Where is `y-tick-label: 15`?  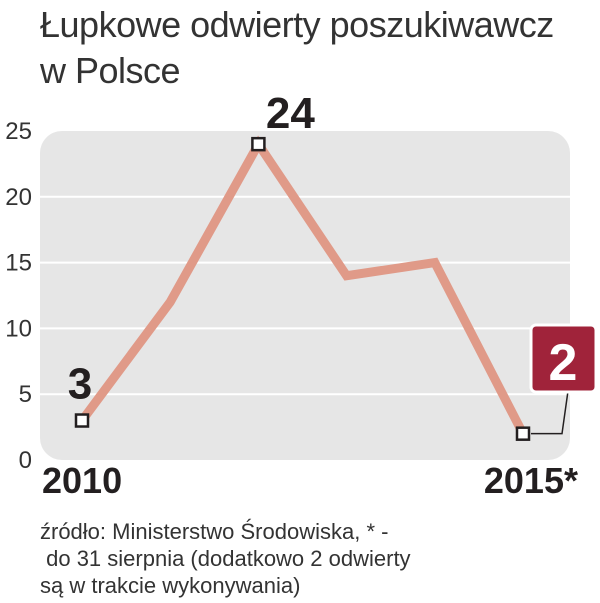 y-tick-label: 15 is located at coordinates (18, 263).